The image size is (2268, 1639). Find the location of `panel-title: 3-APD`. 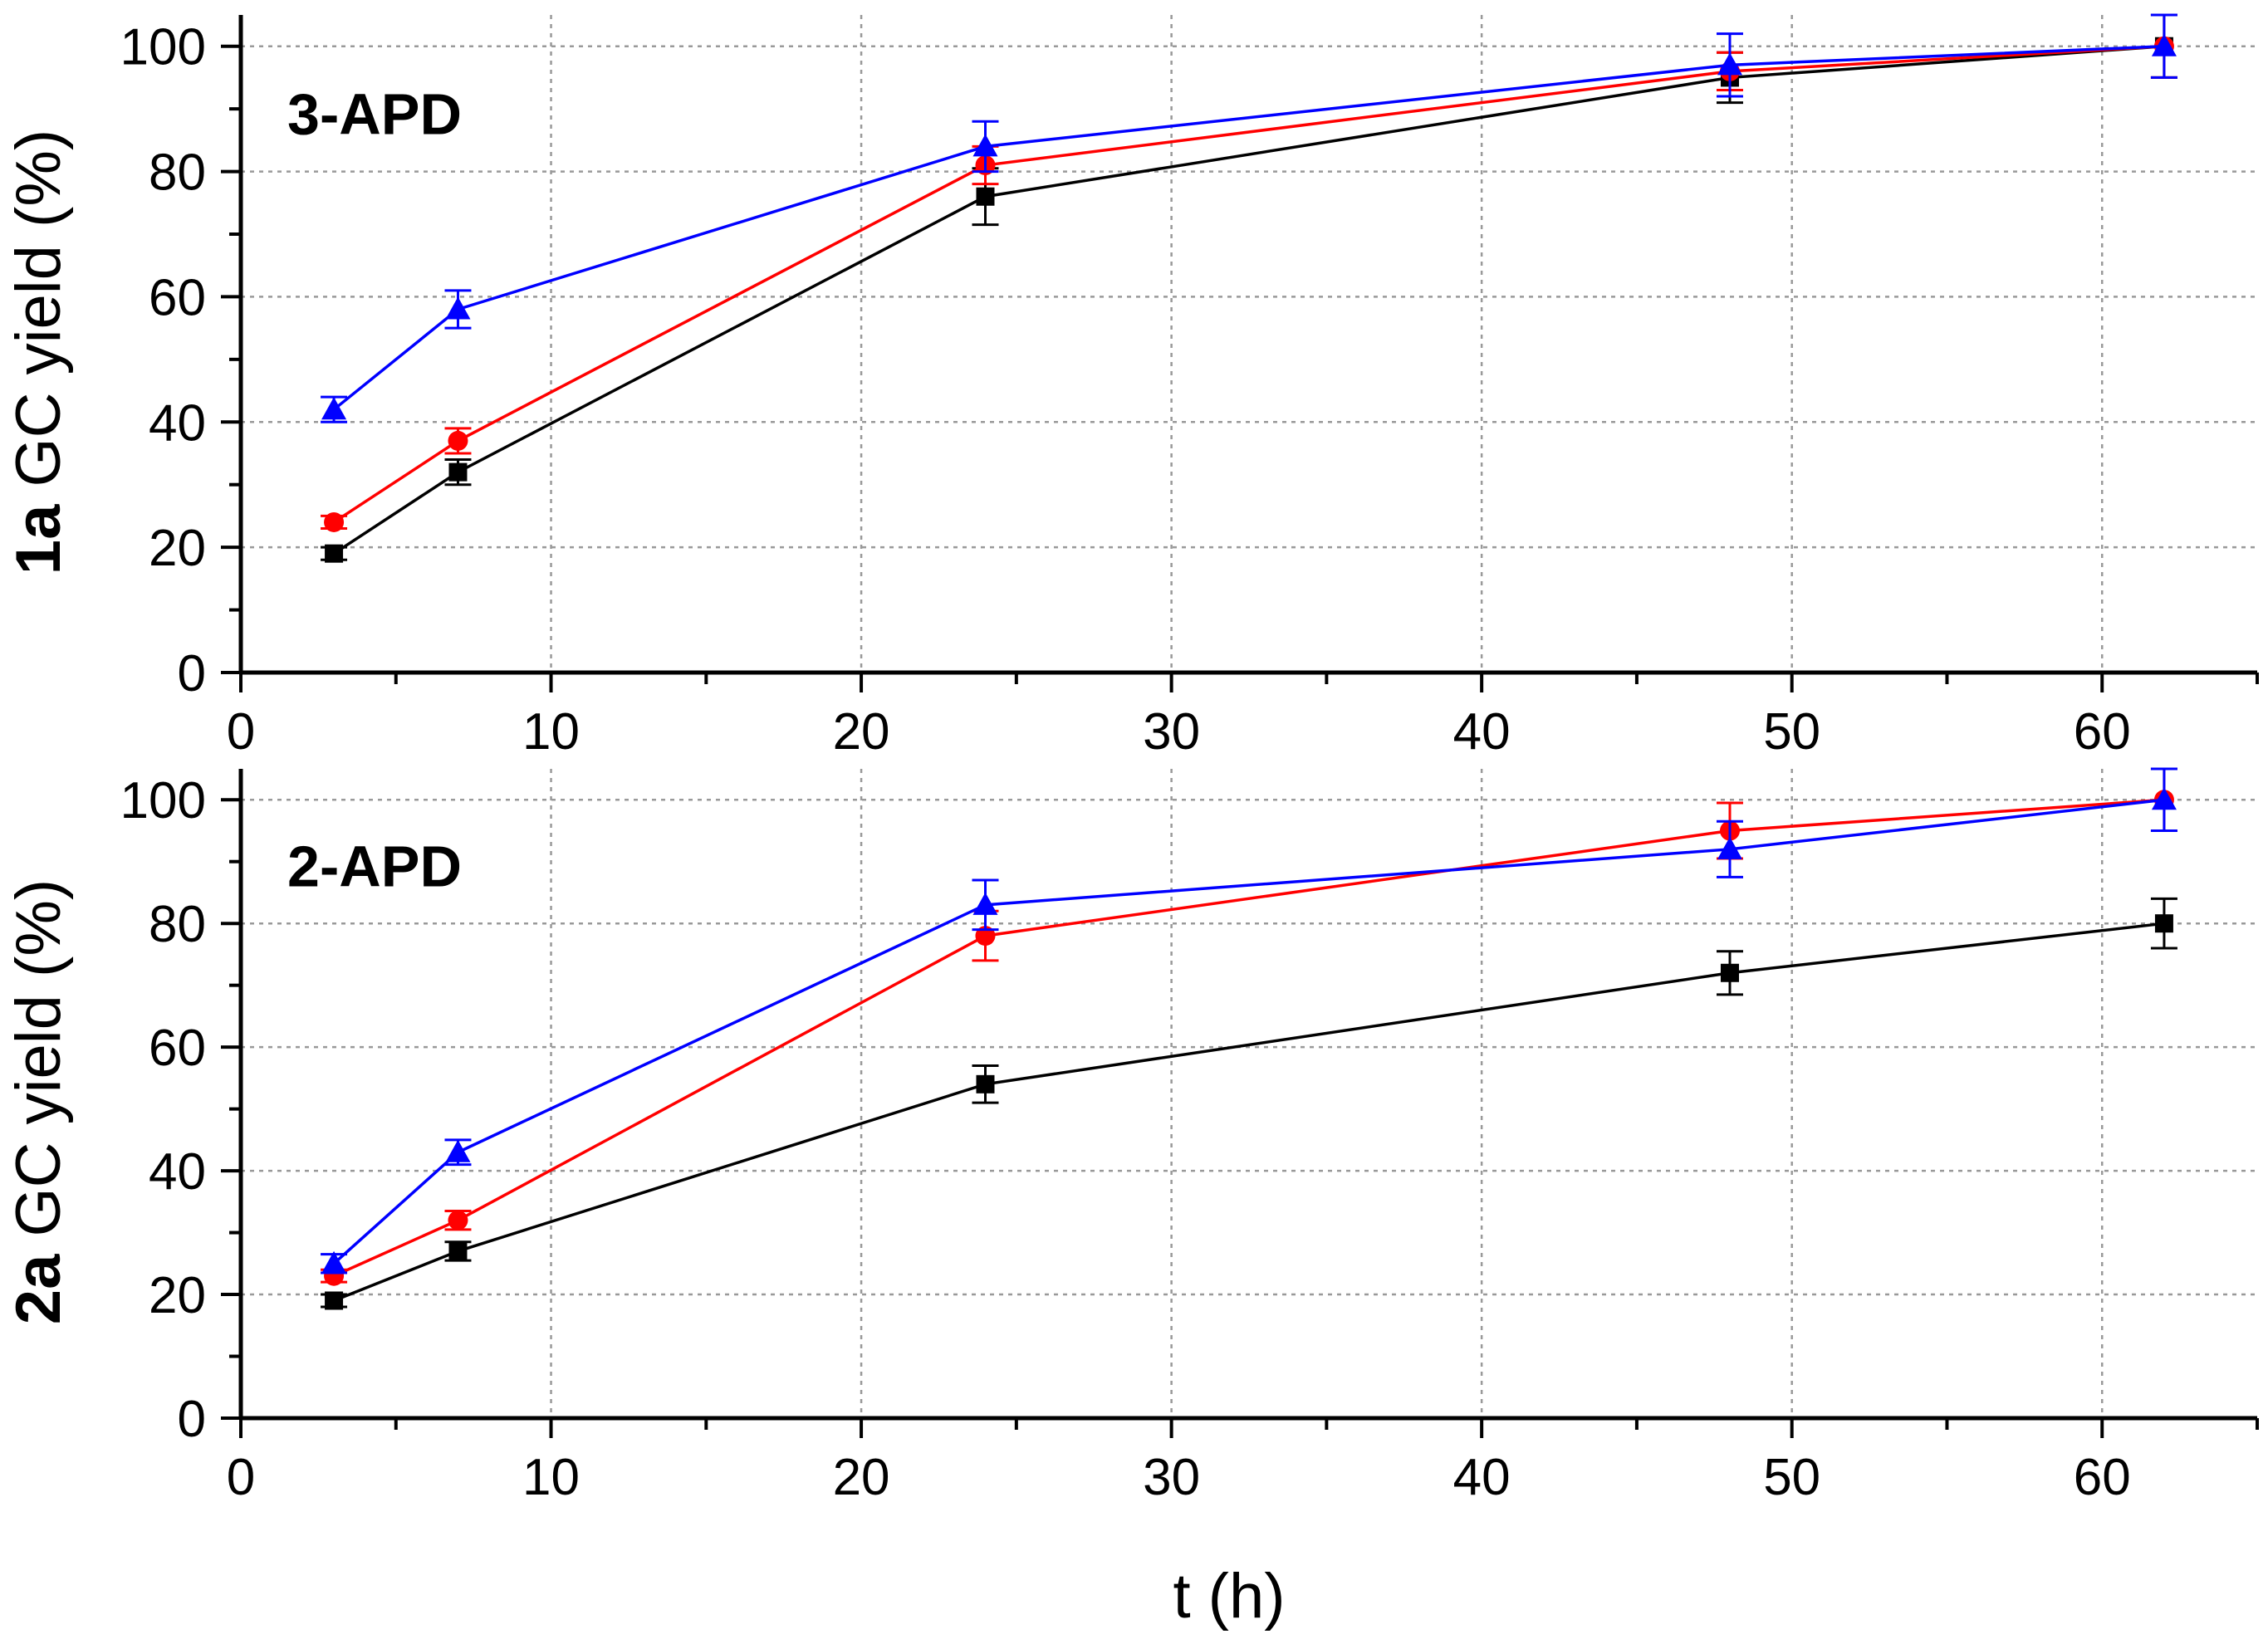

panel-title: 3-APD is located at coordinates (374, 113).